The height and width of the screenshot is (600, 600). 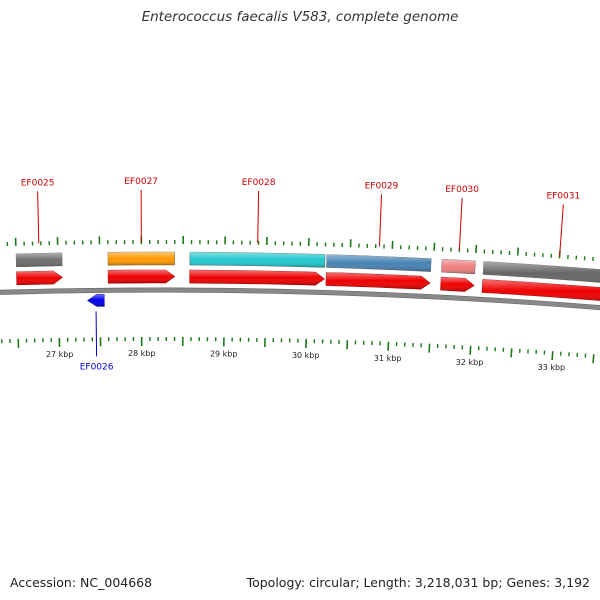 I want to click on gene-label: EF0027, so click(x=141, y=182).